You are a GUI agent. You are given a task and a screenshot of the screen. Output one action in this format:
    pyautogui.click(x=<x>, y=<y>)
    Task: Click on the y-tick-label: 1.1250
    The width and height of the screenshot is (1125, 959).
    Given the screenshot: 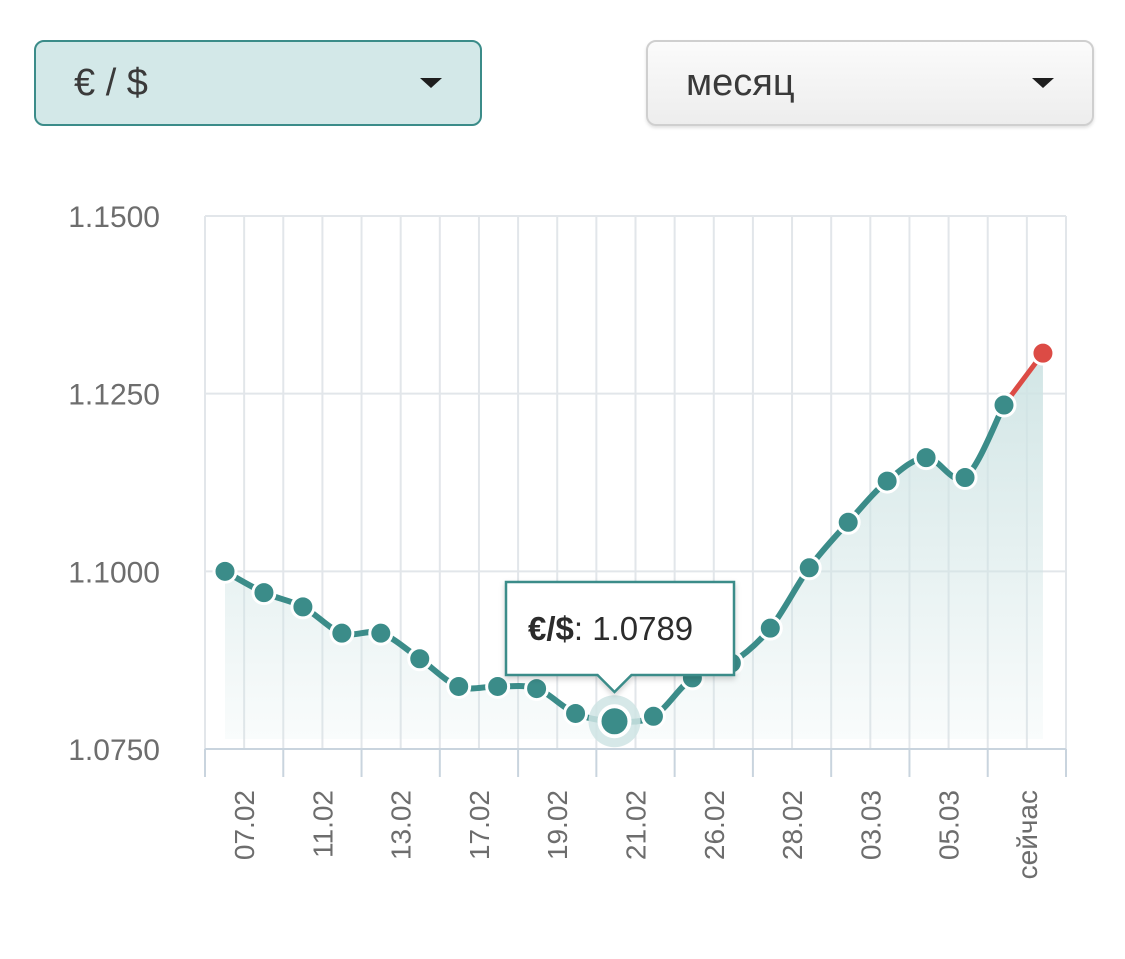 What is the action you would take?
    pyautogui.click(x=114, y=395)
    